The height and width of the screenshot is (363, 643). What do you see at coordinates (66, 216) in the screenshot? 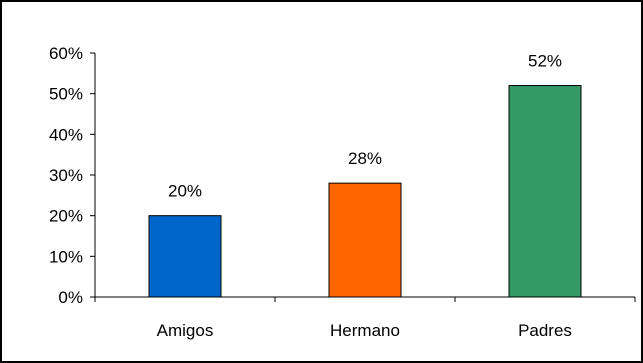
I see `y-tick-label: 20%` at bounding box center [66, 216].